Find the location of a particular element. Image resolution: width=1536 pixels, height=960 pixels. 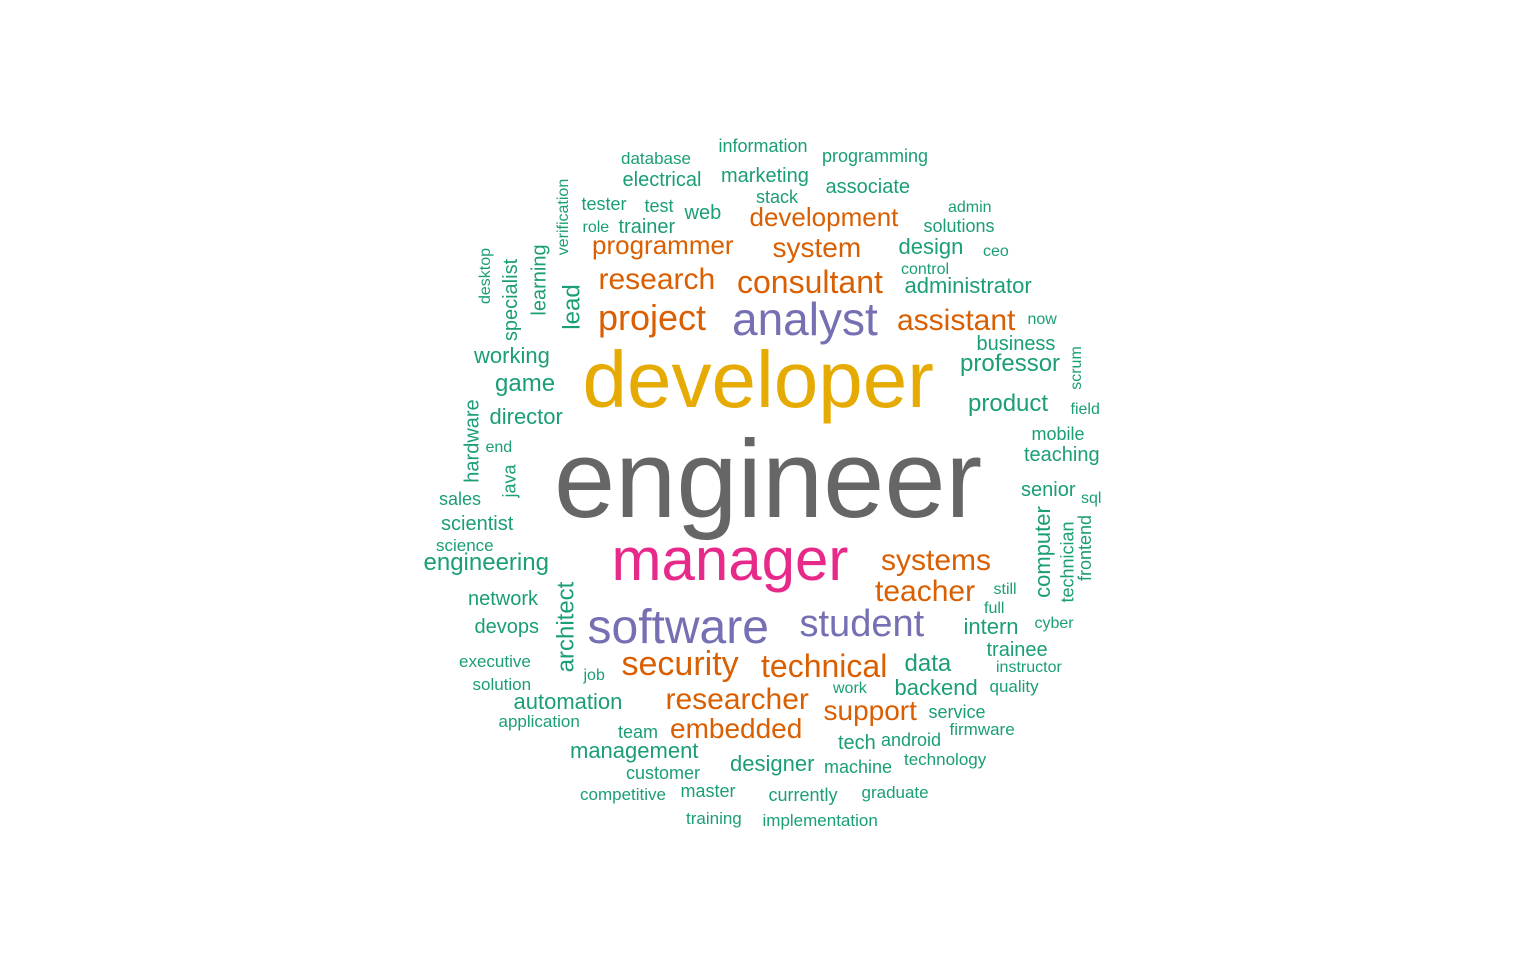

word-tech: tech is located at coordinates (857, 743).